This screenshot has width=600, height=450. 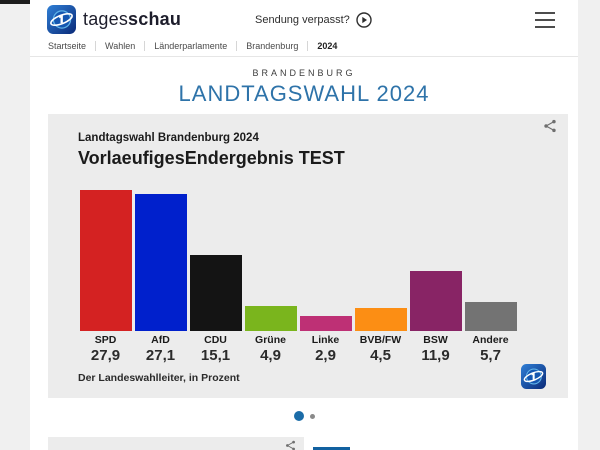 I want to click on bar-column: Grüne 4,9, so click(x=270, y=277).